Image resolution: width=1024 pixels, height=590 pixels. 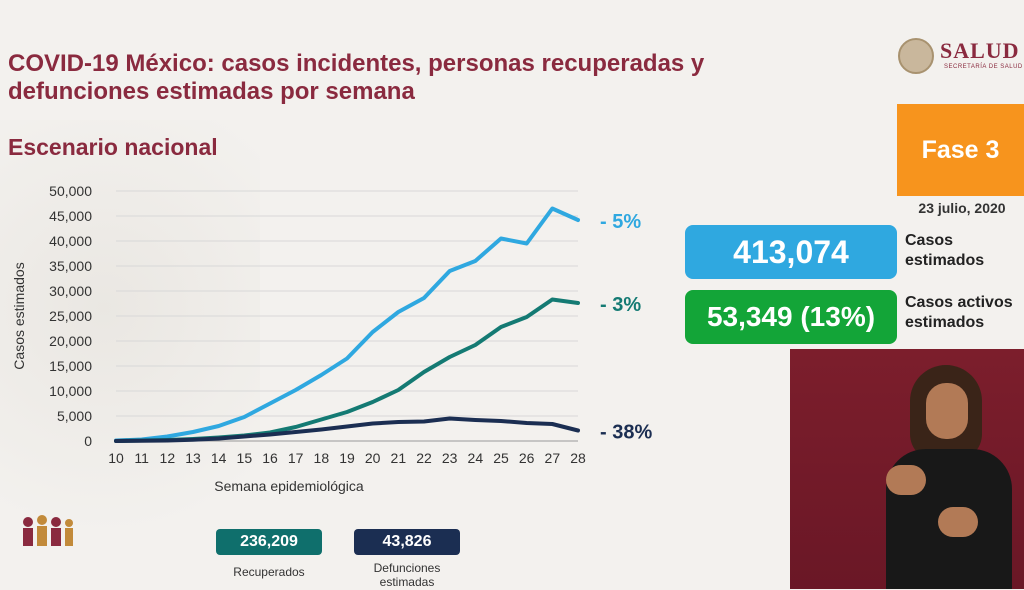 I want to click on logo-subtext: SECRETARÍA DE SALUD, so click(x=983, y=67).